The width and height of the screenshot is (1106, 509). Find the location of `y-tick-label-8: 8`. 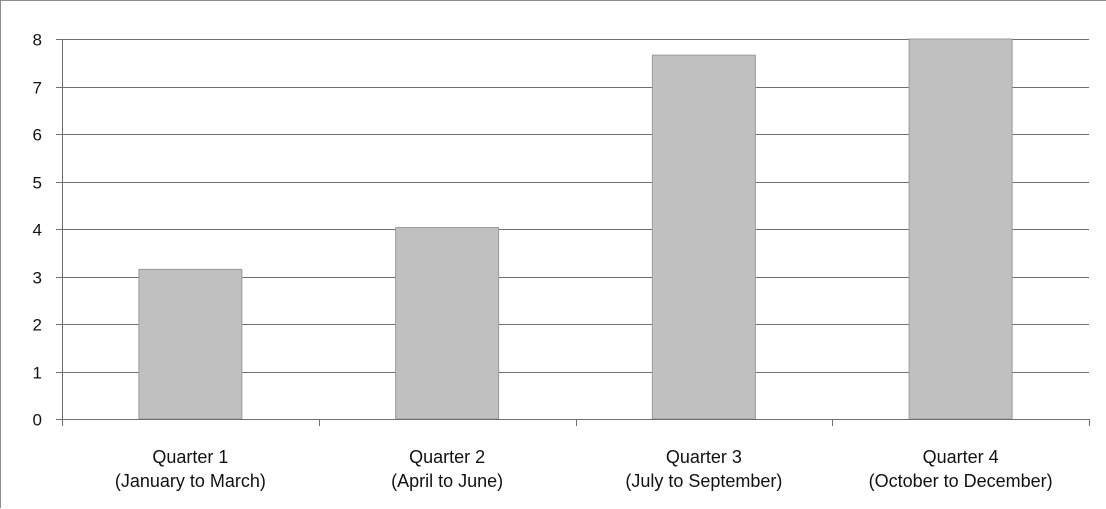

y-tick-label-8: 8 is located at coordinates (37, 40).